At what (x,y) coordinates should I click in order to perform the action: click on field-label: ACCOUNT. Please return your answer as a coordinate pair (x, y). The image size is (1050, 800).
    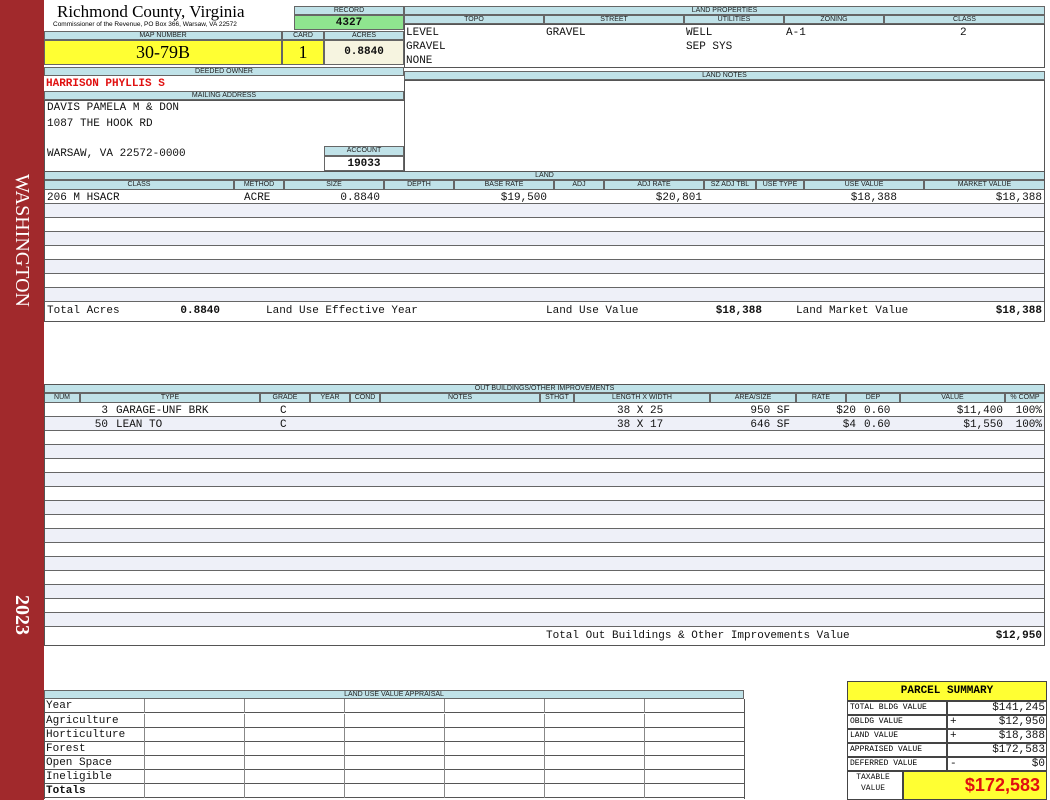
    Looking at the image, I should click on (364, 151).